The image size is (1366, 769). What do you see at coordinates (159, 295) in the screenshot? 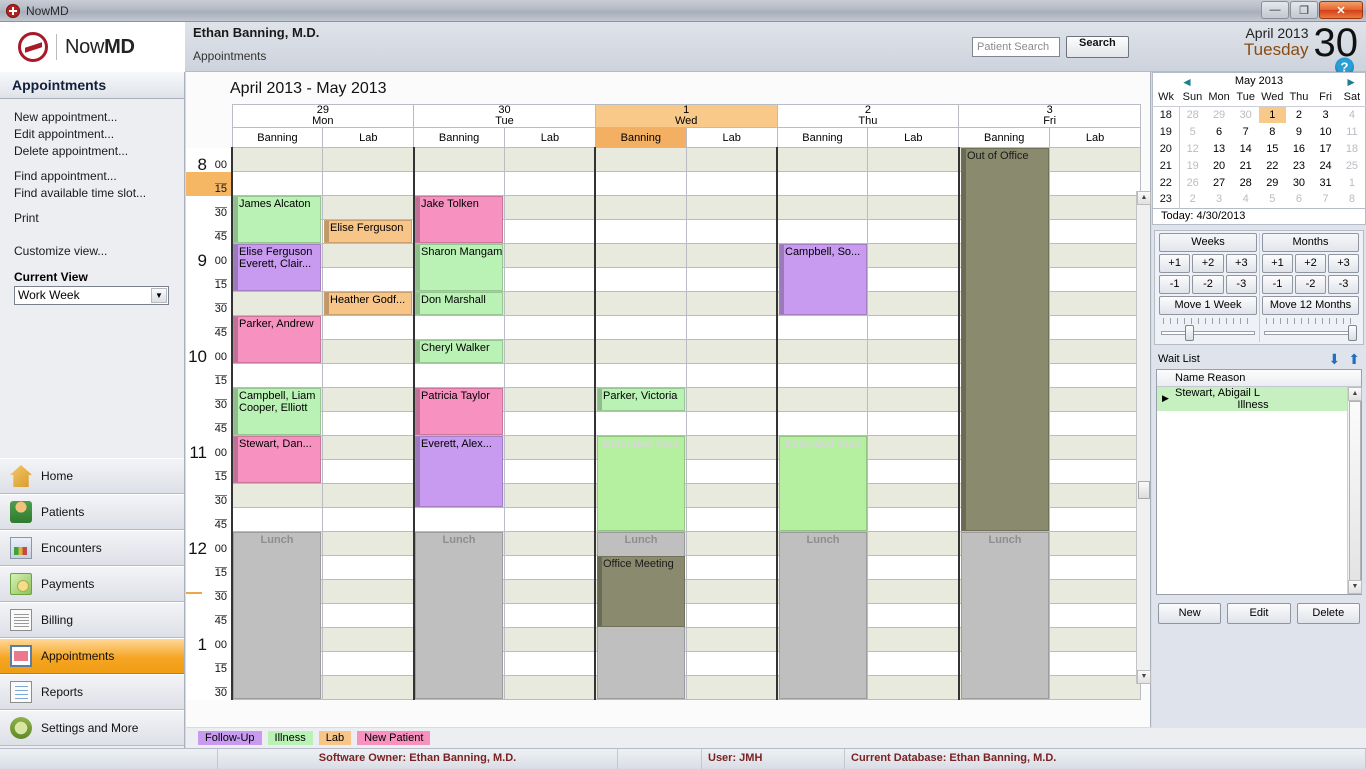
I see `chevron-down-icon: ▼` at bounding box center [159, 295].